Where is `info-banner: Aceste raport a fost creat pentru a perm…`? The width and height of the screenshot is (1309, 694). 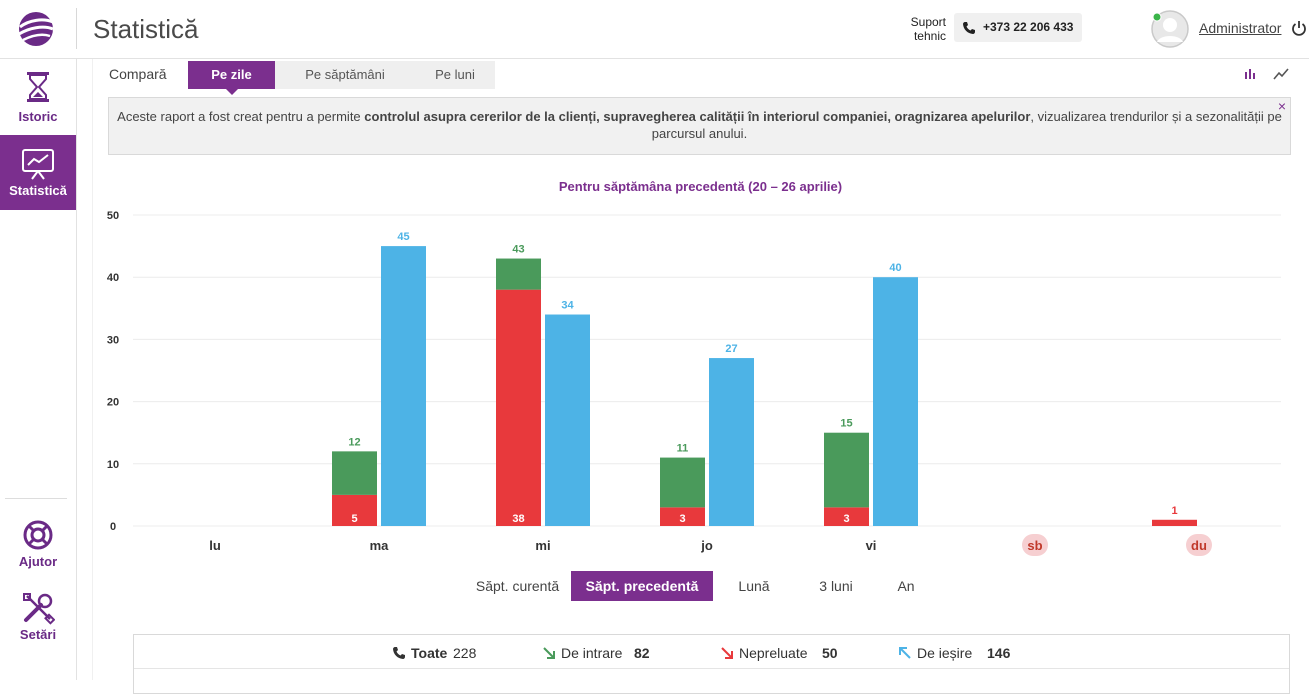
info-banner: Aceste raport a fost creat pentru a perm… is located at coordinates (699, 126).